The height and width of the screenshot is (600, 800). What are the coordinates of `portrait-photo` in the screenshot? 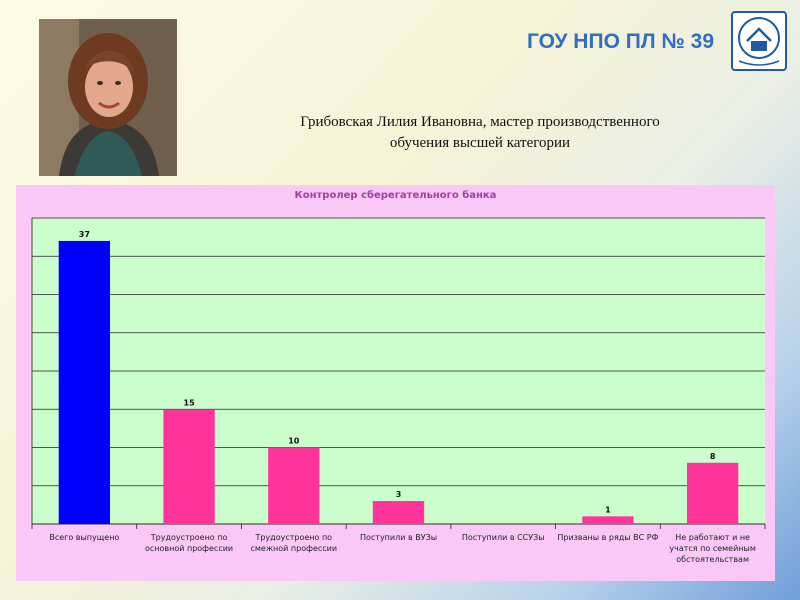 It's located at (108, 97).